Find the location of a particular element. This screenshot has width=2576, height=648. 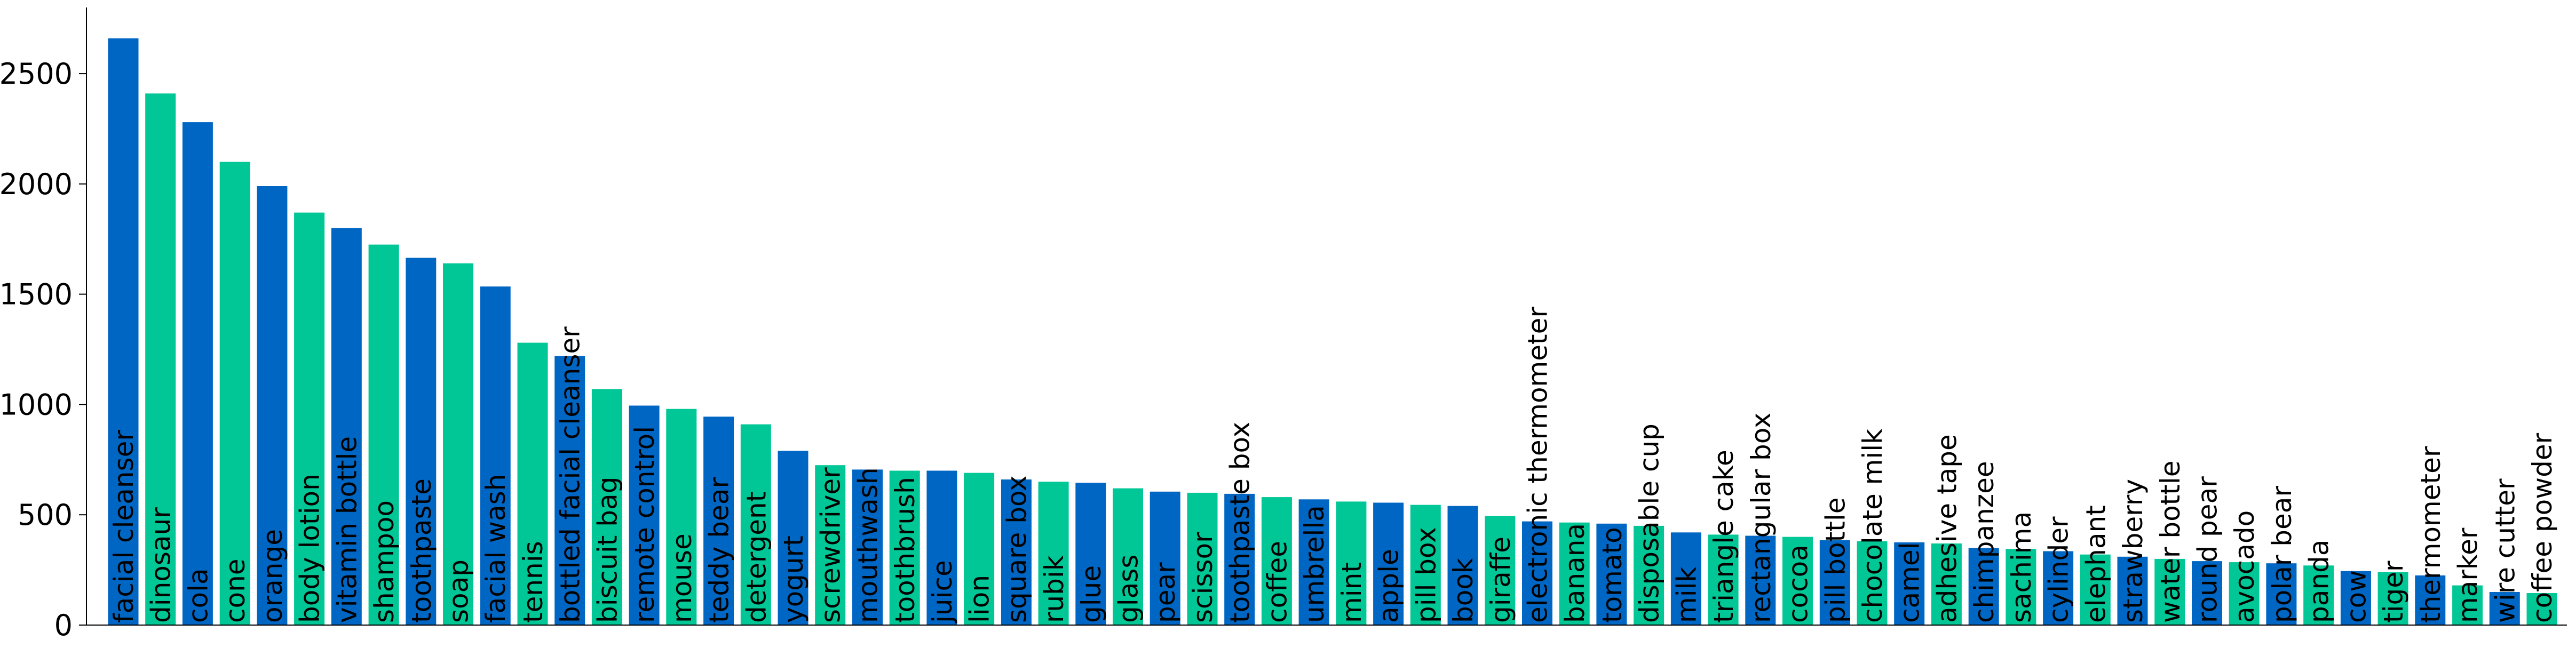

bar-category-label: tiger is located at coordinates (2393, 592).